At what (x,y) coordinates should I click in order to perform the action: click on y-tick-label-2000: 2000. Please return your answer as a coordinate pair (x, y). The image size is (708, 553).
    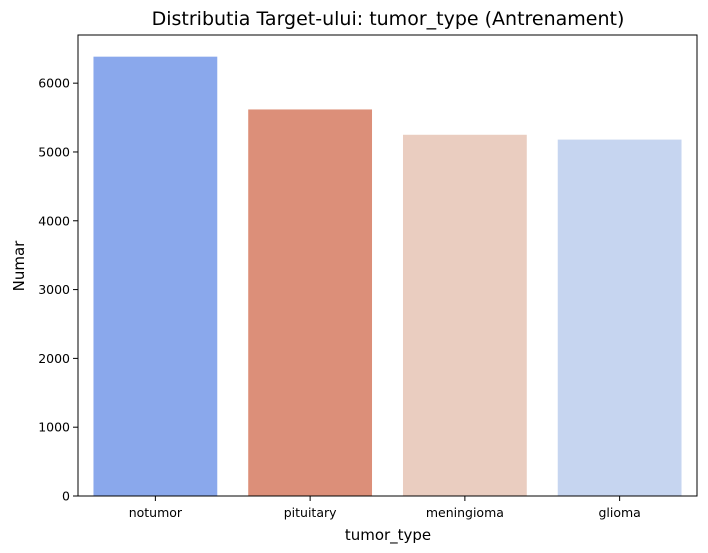
    Looking at the image, I should click on (54, 358).